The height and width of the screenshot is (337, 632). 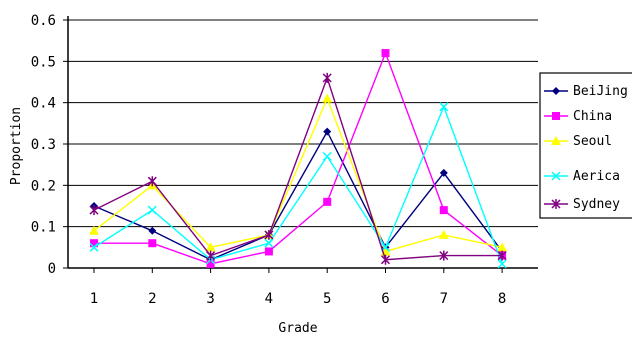 What do you see at coordinates (556, 176) in the screenshot?
I see `legend-marker-aerica` at bounding box center [556, 176].